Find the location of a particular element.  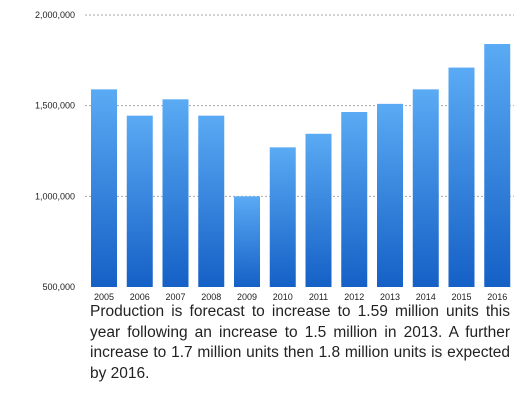

bar-2009 is located at coordinates (247, 241).